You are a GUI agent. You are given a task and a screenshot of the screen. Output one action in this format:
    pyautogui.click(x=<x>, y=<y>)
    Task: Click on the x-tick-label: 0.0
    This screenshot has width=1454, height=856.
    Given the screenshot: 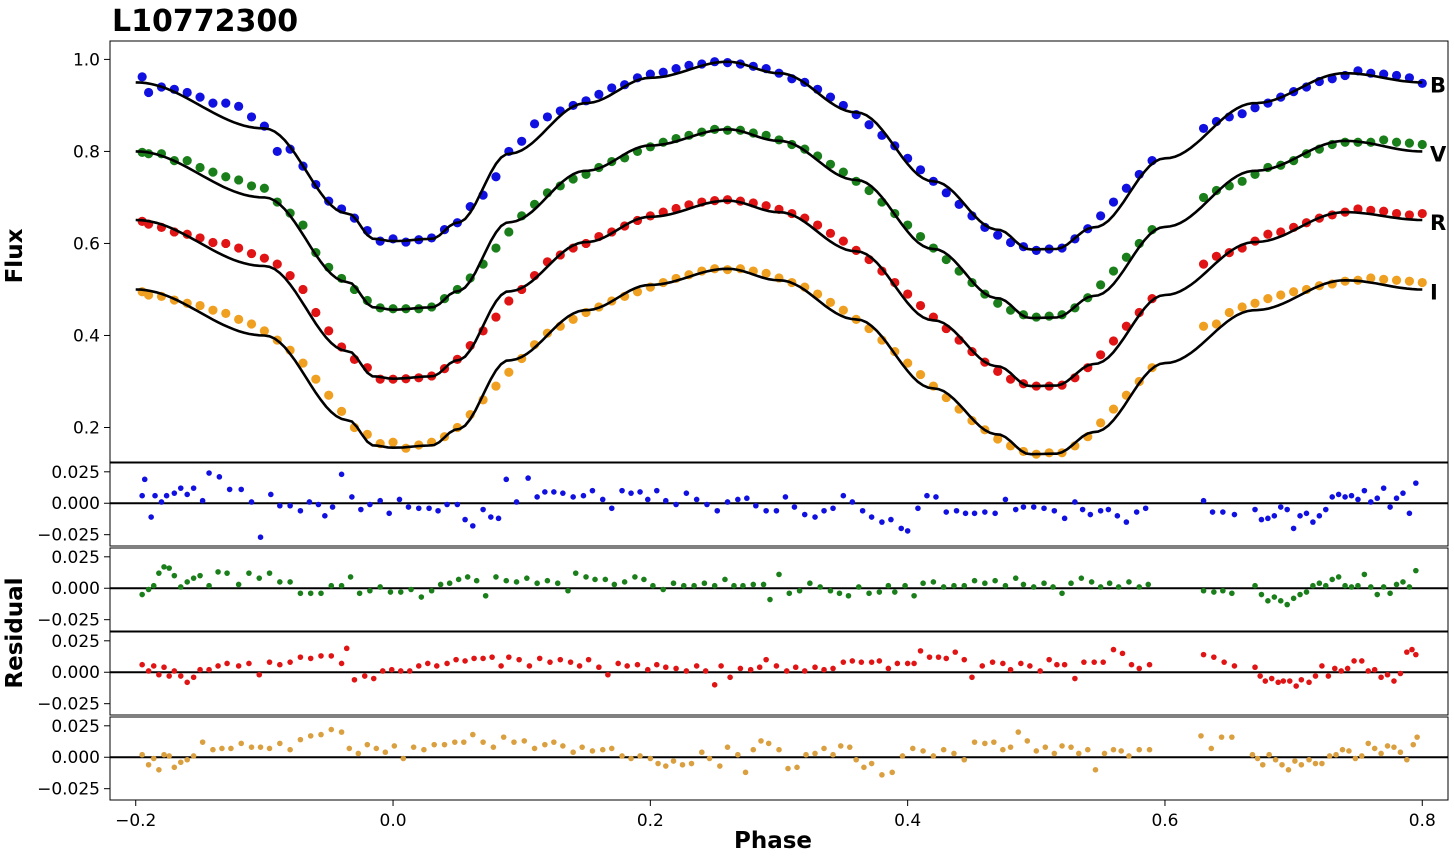 What is the action you would take?
    pyautogui.click(x=393, y=821)
    